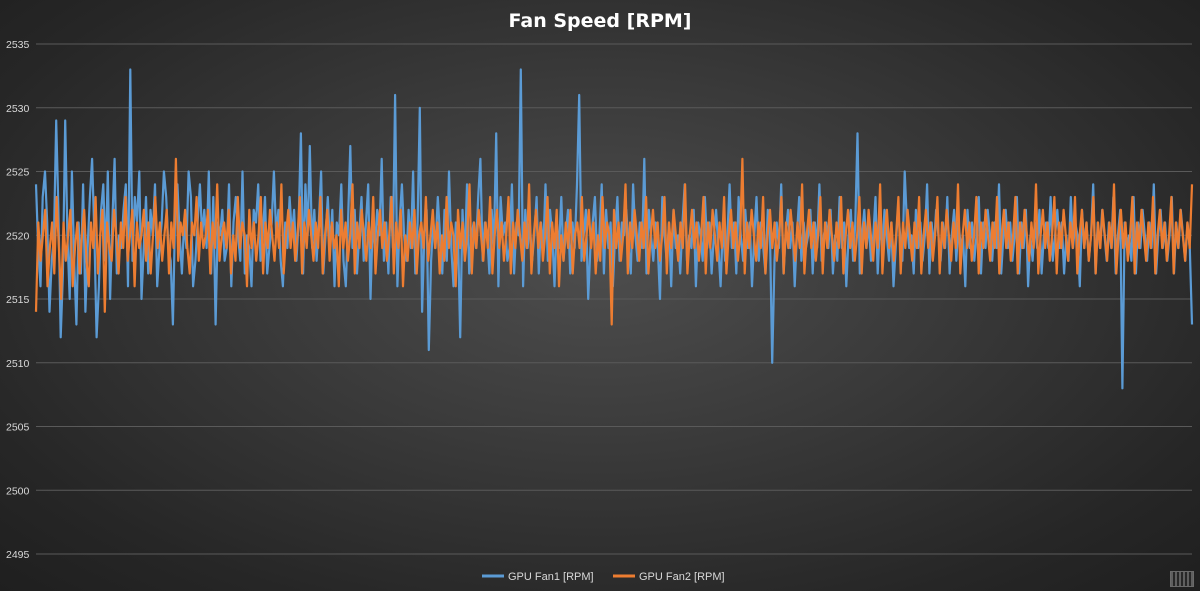  I want to click on y-axis-tick-labels: 2495 2500 2505 2510 2515 2520 2525 2530 2535, so click(18, 300).